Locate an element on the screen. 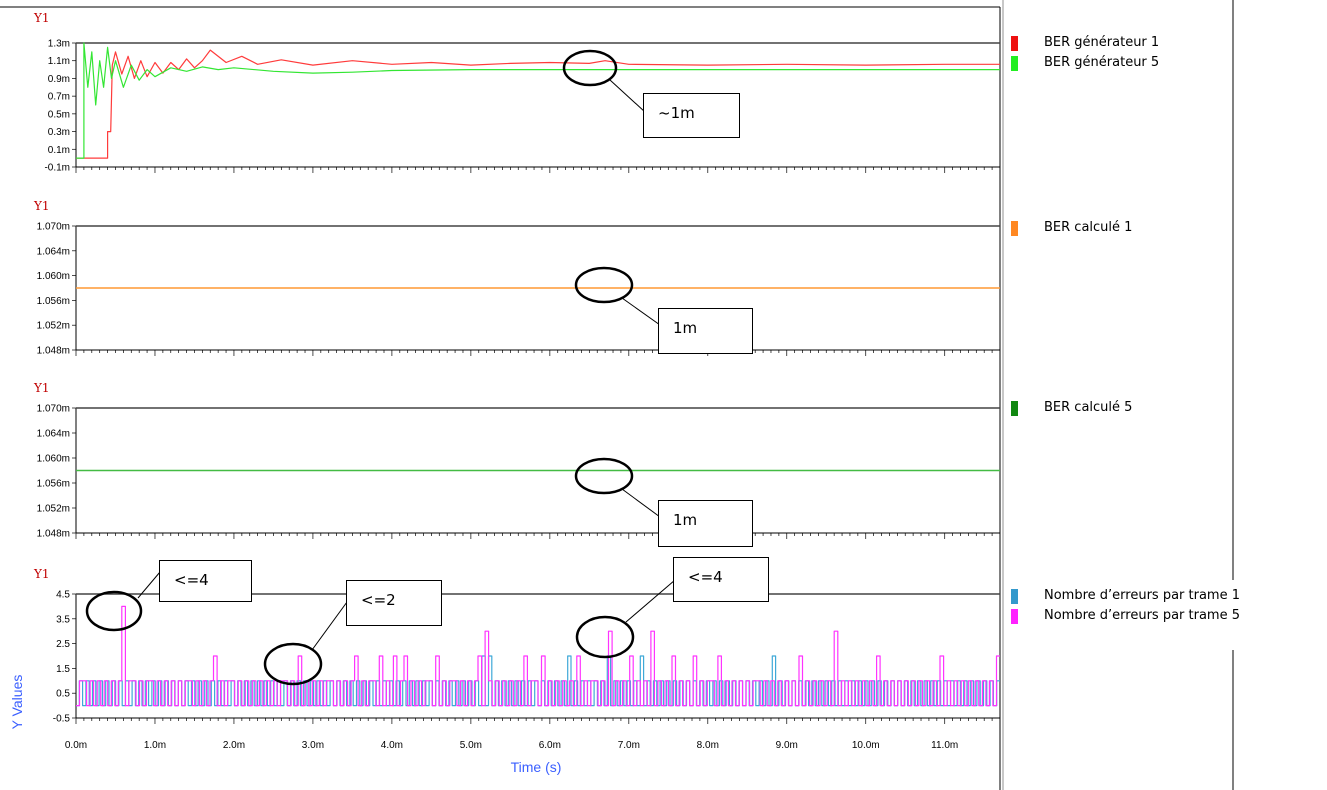  callout-errors-max-right: <=4 is located at coordinates (721, 579).